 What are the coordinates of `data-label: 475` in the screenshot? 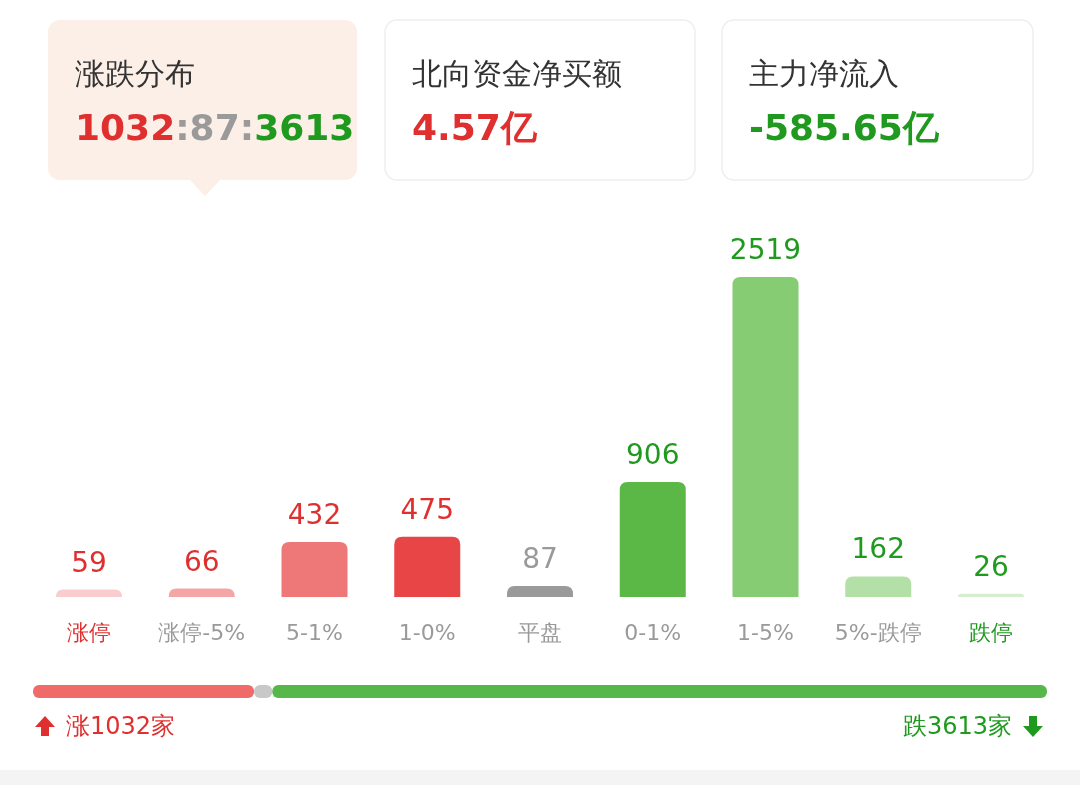 It's located at (427, 509).